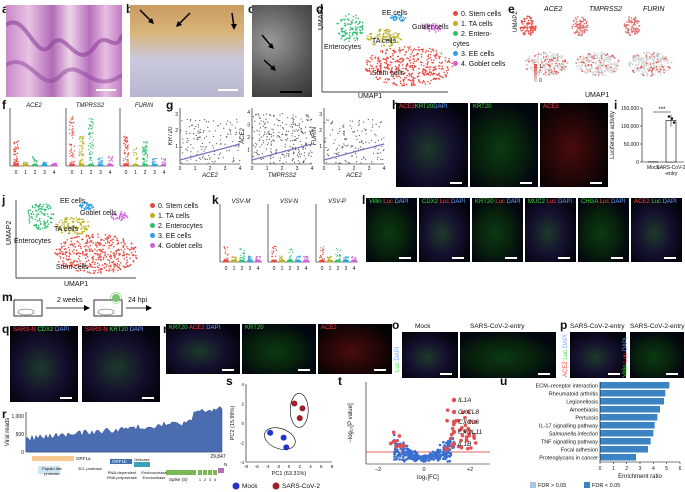  Describe the element at coordinates (526, 183) in the screenshot. I see `scale-bar` at that location.